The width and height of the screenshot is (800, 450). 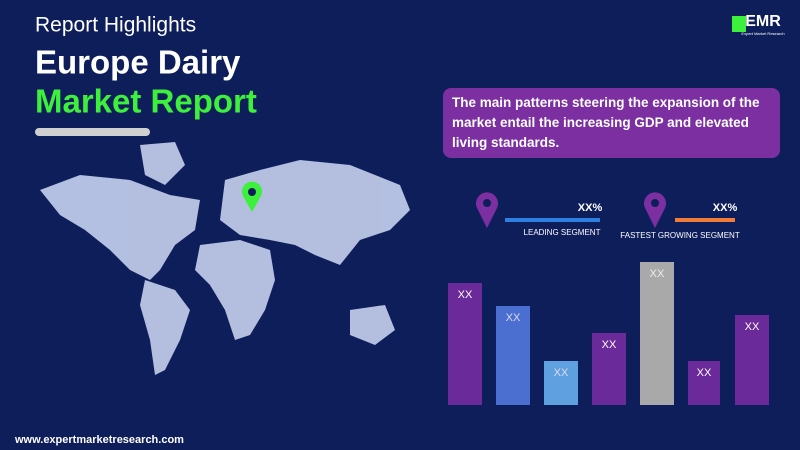 I want to click on logo: EMR Expert Market Research, so click(x=758, y=24).